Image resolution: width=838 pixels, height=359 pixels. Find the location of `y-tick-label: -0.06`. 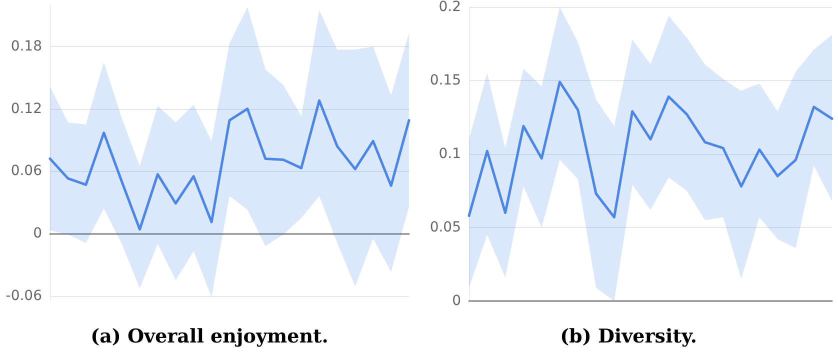

y-tick-label: -0.06 is located at coordinates (24, 296).